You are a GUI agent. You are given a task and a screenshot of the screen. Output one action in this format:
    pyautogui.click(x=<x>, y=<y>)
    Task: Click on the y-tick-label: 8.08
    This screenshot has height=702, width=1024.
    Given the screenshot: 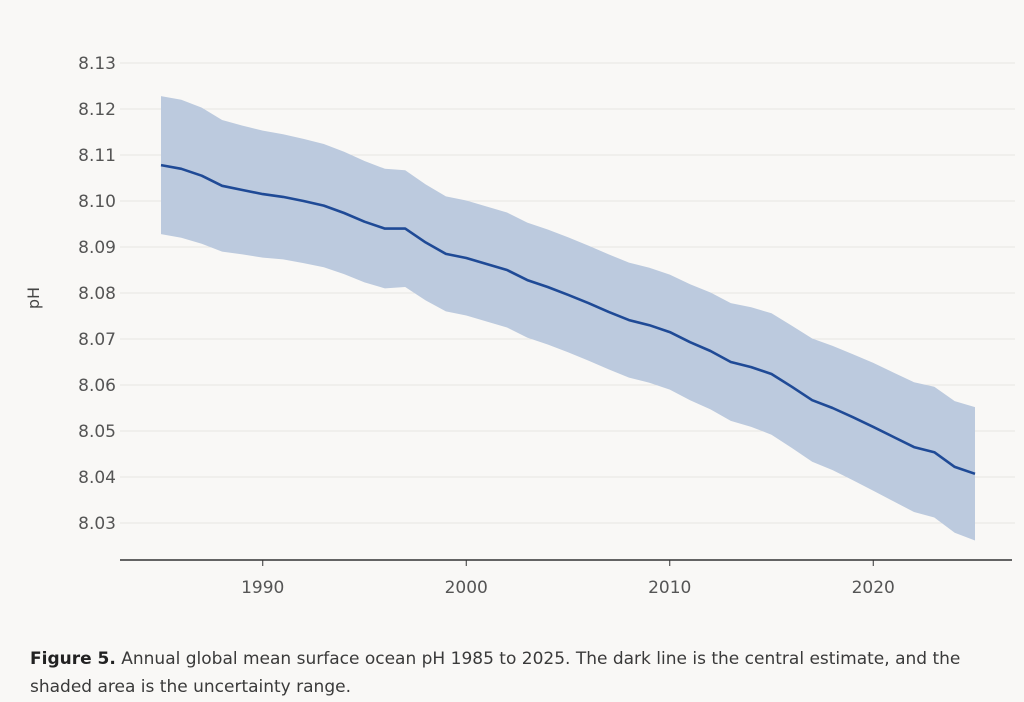 What is the action you would take?
    pyautogui.click(x=97, y=294)
    